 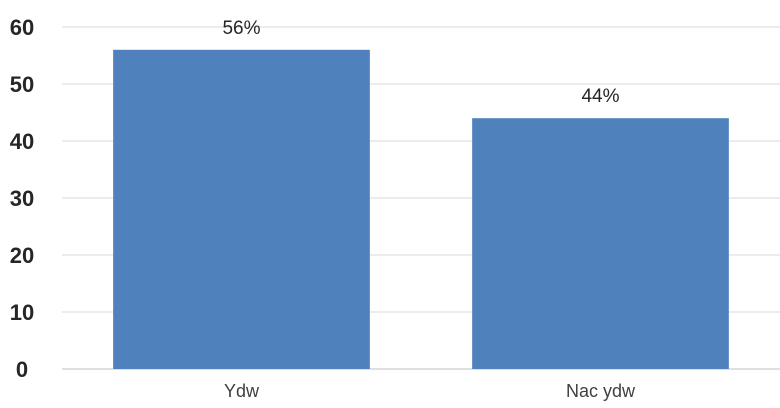 What do you see at coordinates (22, 27) in the screenshot?
I see `y-tick-label: 60` at bounding box center [22, 27].